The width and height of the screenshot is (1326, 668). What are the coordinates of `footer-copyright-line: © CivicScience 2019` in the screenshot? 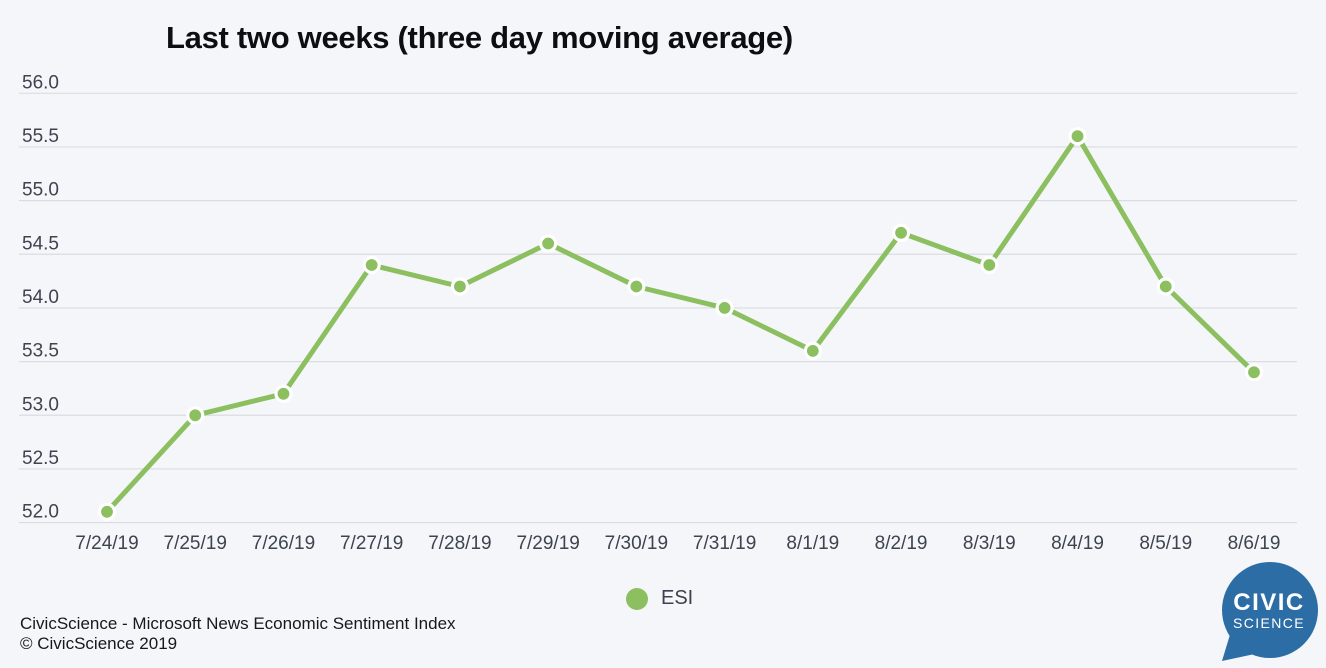 It's located at (99, 643).